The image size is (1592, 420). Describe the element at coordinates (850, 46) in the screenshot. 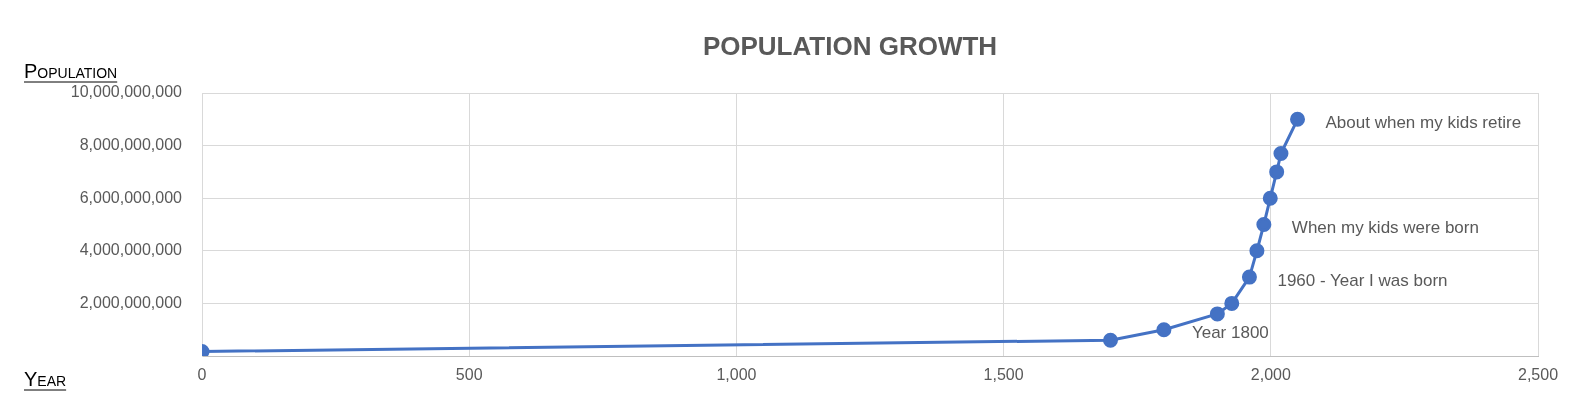

I see `chart-title: POPULATION GROWTH` at that location.